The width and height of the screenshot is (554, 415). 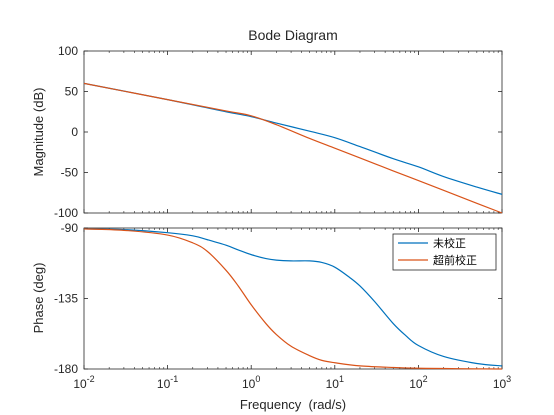 What do you see at coordinates (335, 382) in the screenshot?
I see `x-tick-label: 10¹` at bounding box center [335, 382].